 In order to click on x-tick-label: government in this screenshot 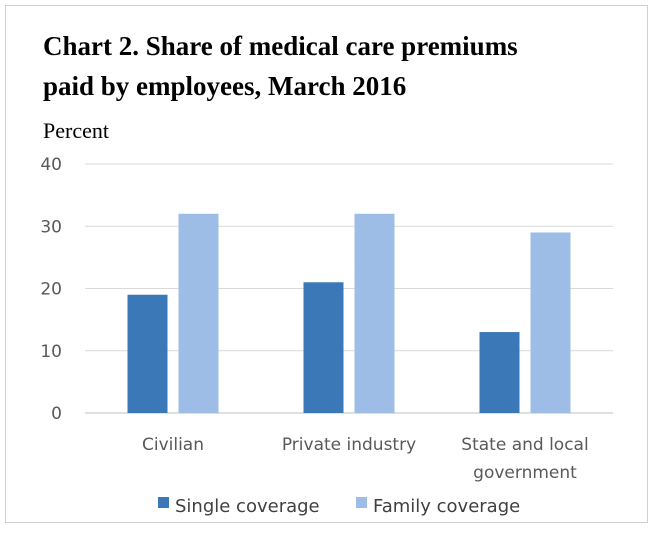, I will do `click(525, 473)`.